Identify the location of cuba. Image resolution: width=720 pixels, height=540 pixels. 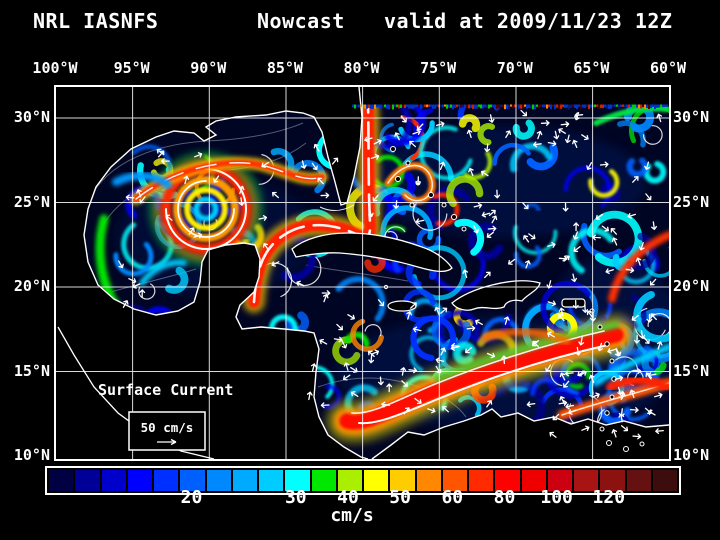
(372, 252).